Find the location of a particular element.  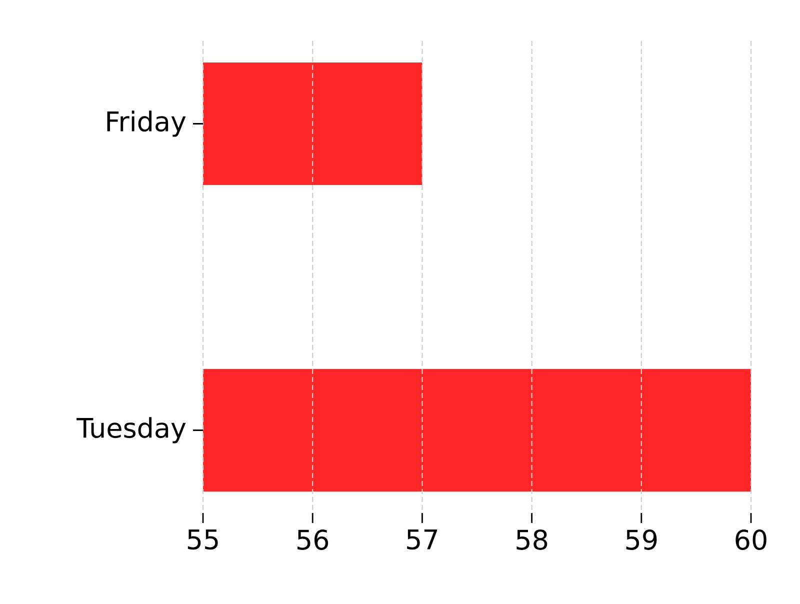

x-tick-label: 60 is located at coordinates (751, 540).